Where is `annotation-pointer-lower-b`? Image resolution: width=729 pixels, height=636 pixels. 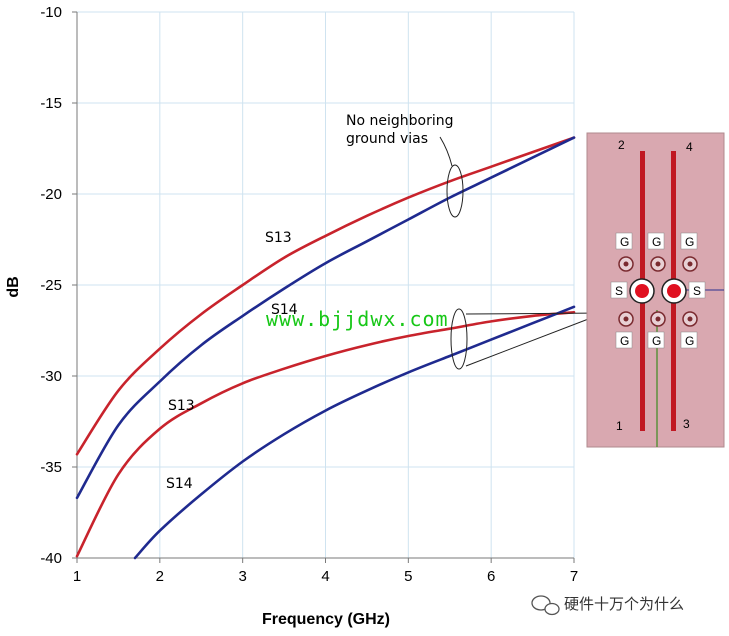
annotation-pointer-lower-b is located at coordinates (535, 313).